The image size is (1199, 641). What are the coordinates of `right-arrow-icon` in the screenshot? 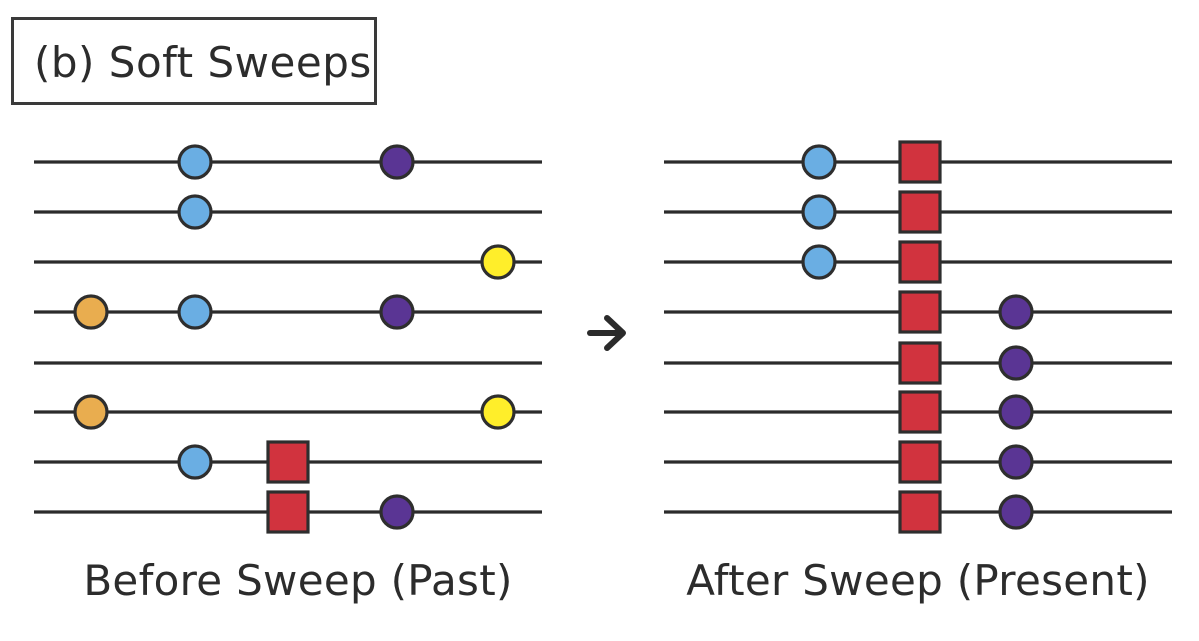 It's located at (606, 333).